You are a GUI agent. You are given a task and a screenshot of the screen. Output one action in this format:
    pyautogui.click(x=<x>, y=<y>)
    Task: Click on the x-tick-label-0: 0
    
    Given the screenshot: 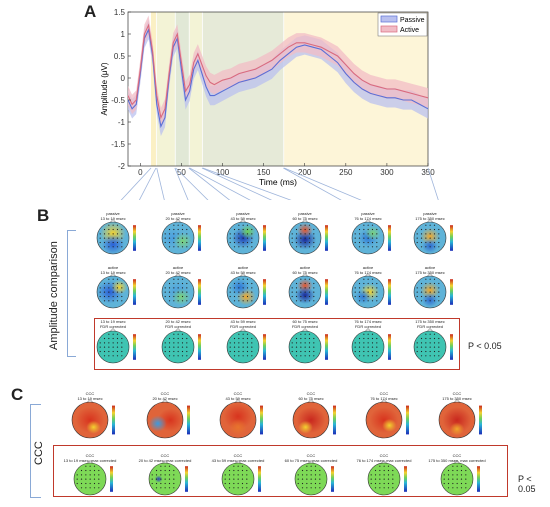 What is the action you would take?
    pyautogui.click(x=140, y=172)
    